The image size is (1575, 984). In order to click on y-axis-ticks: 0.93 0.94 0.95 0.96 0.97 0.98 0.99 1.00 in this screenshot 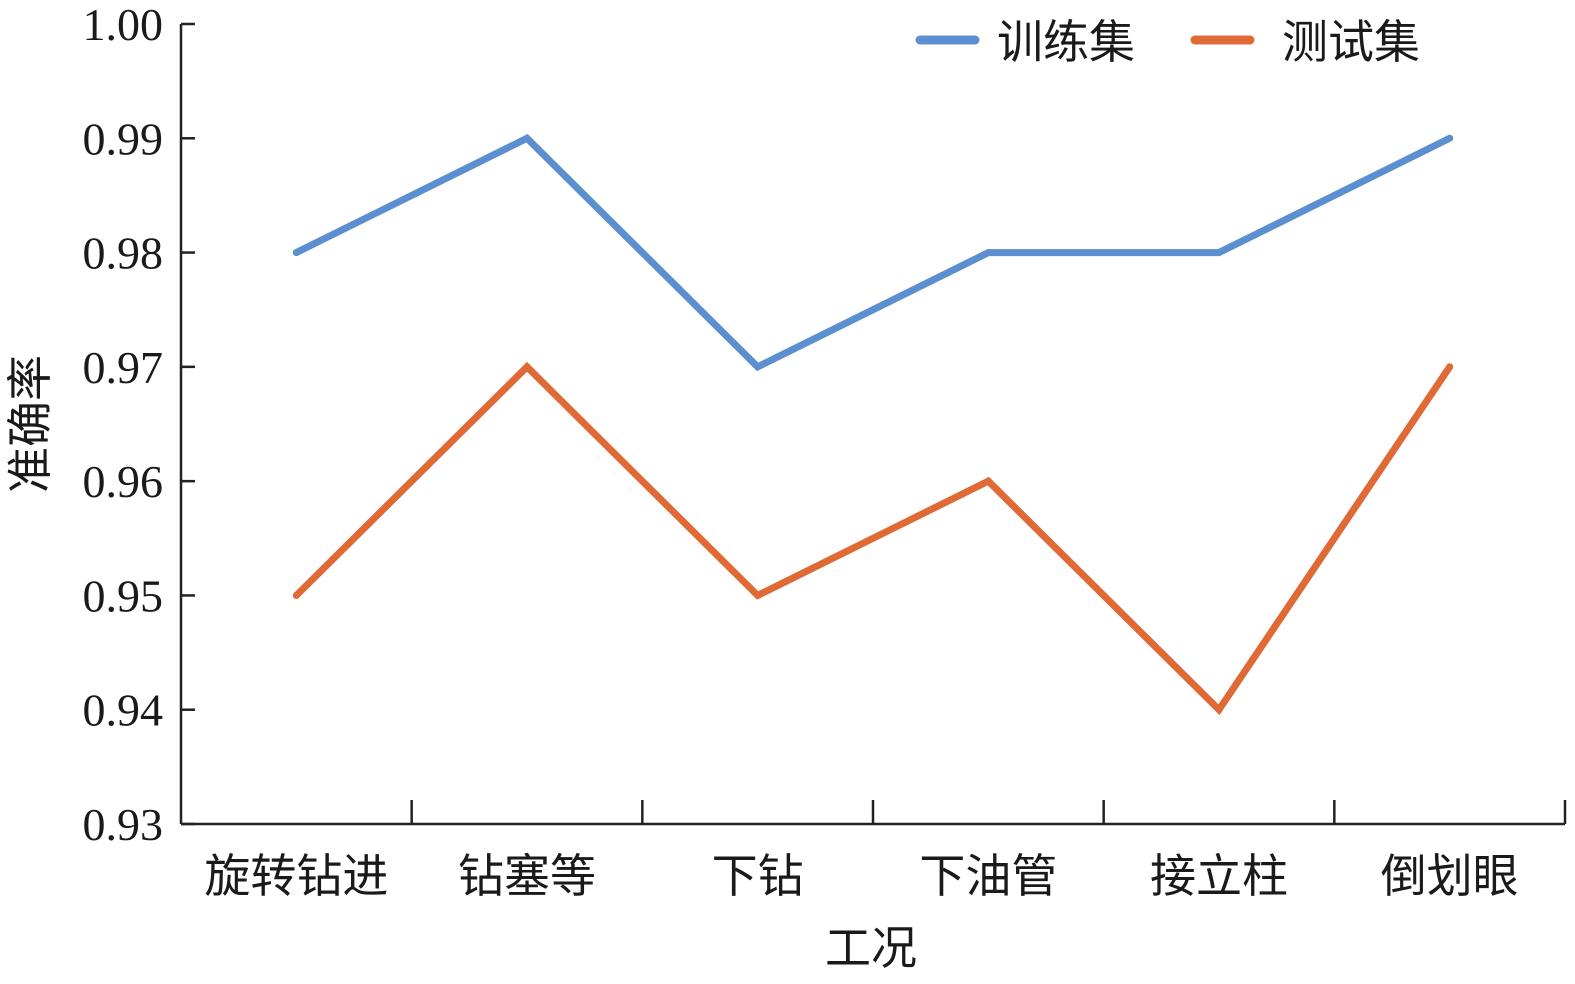, I will do `click(139, 425)`.